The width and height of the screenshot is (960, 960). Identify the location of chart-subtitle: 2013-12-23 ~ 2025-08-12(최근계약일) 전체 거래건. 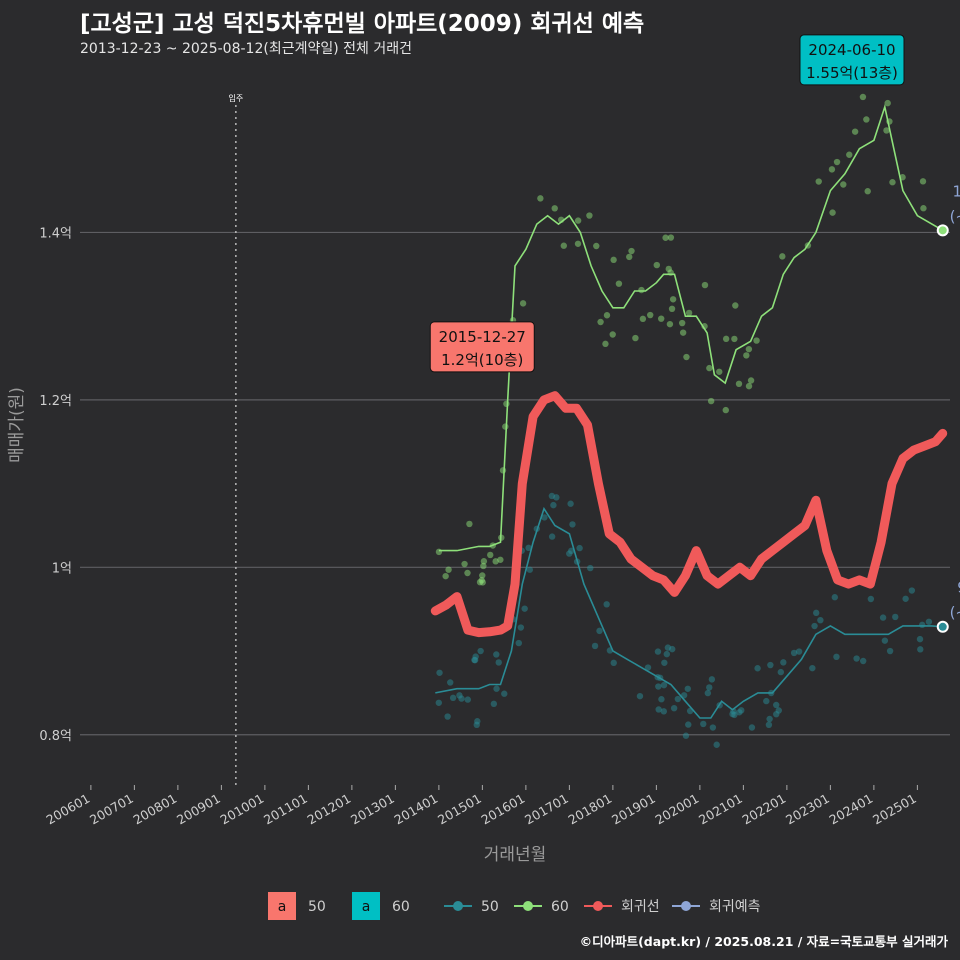
(246, 49).